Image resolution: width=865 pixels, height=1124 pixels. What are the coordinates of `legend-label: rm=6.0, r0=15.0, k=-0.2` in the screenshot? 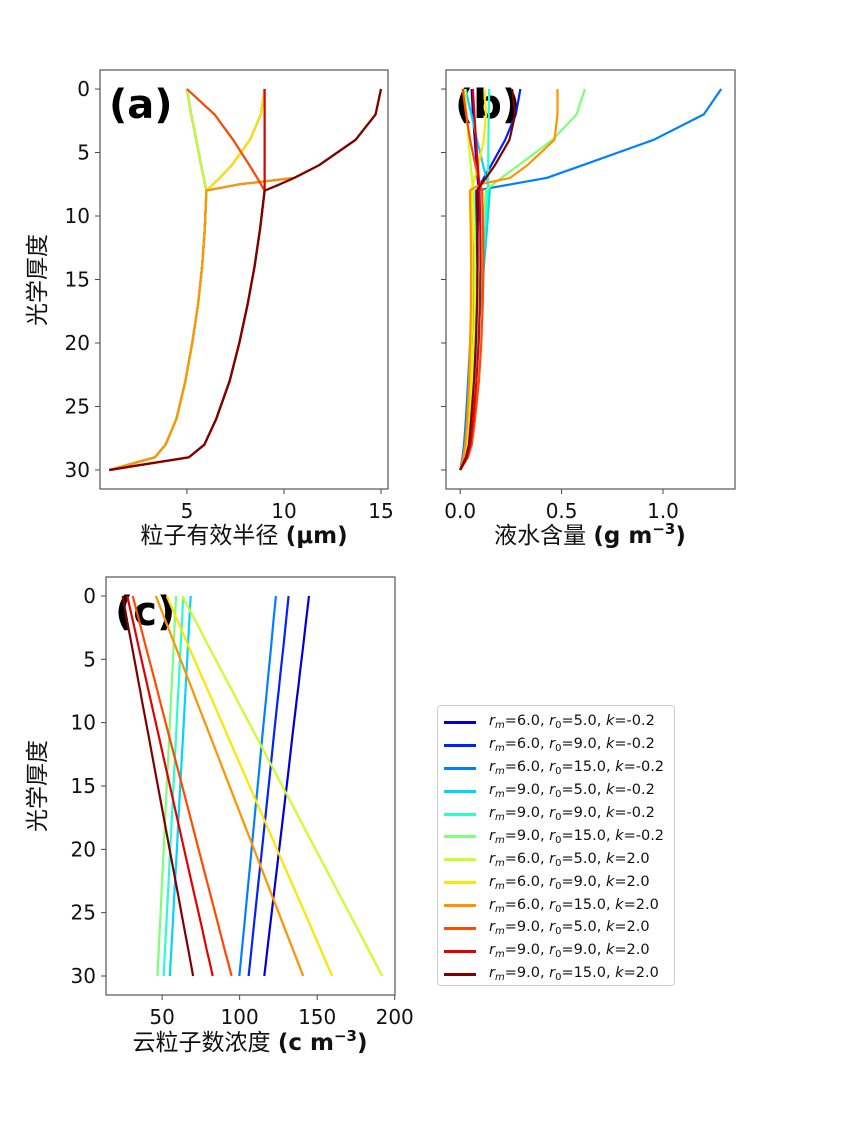 It's located at (576, 768).